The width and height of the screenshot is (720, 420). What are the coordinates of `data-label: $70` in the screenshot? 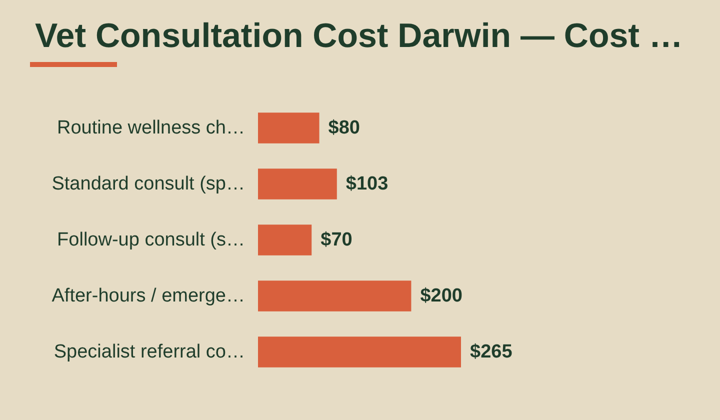 It's located at (336, 240).